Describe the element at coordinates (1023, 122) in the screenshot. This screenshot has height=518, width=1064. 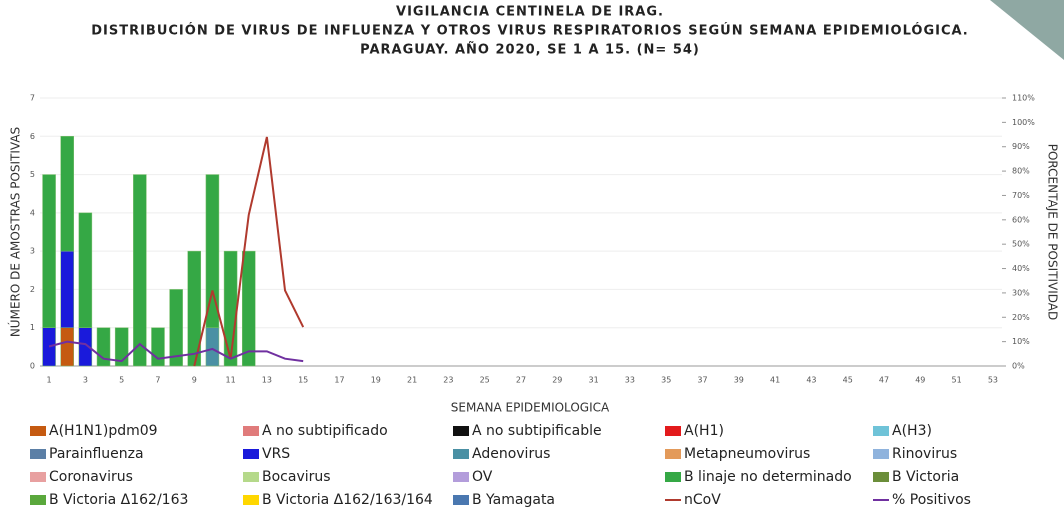
I see `y2-tick-label: 100%` at that location.